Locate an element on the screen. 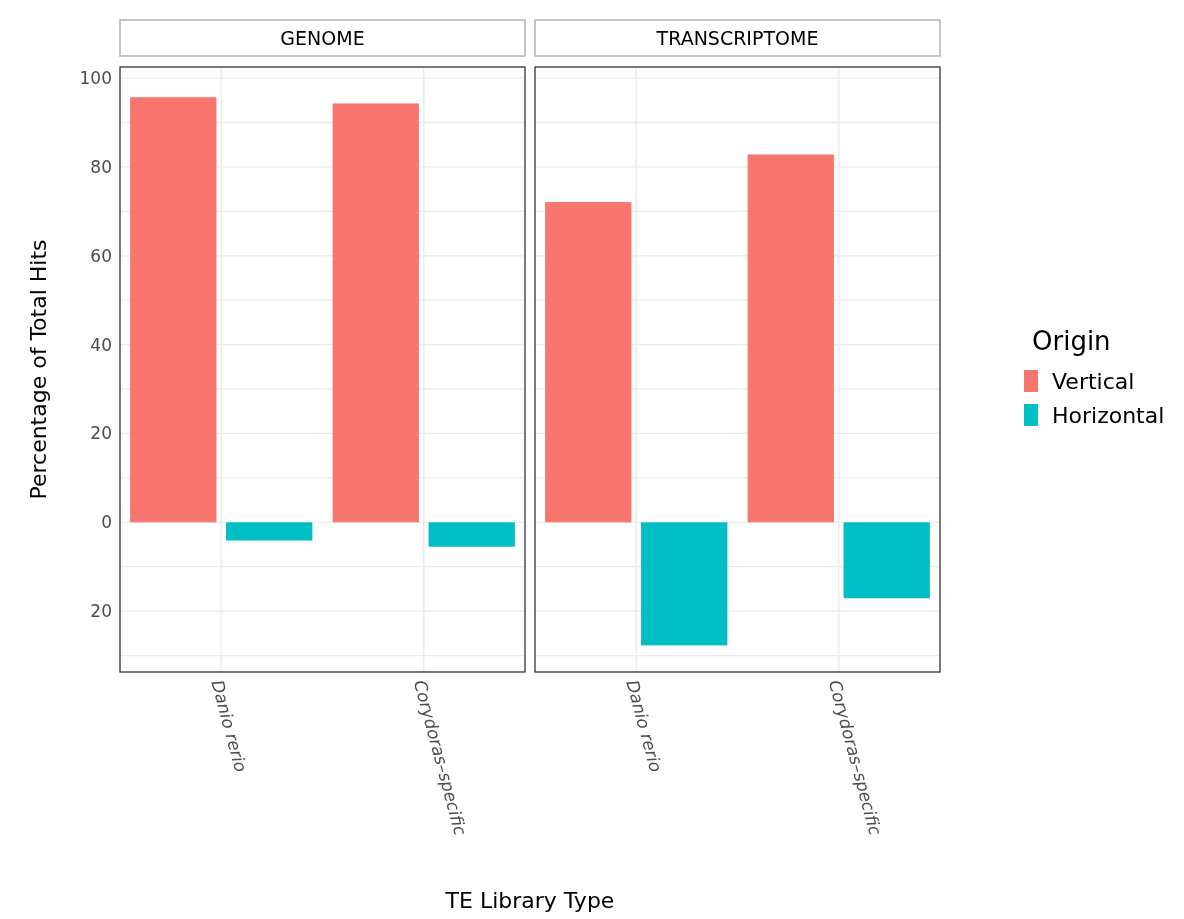 The width and height of the screenshot is (1184, 919). y-tick-label: 0 is located at coordinates (106, 522).